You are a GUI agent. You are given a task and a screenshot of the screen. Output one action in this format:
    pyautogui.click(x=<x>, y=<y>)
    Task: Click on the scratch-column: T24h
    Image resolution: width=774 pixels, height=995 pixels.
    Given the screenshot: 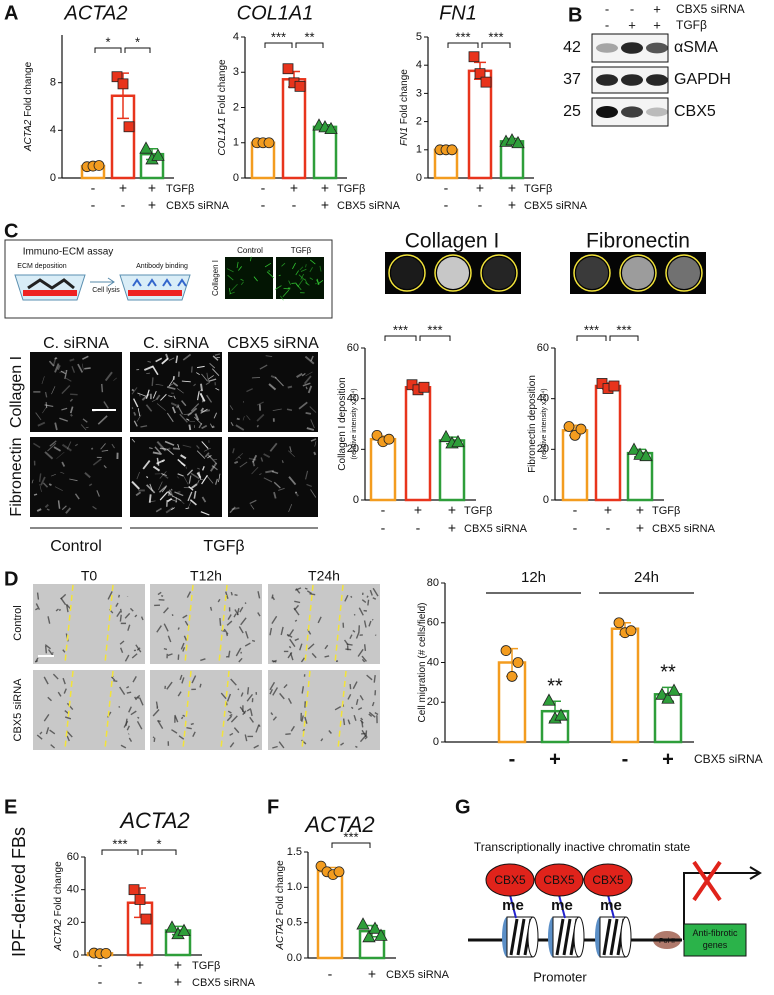 What is the action you would take?
    pyautogui.click(x=324, y=576)
    